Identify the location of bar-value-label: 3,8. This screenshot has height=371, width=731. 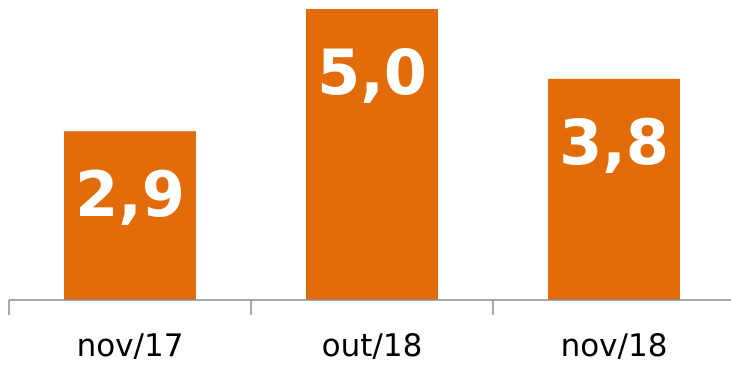
(614, 142).